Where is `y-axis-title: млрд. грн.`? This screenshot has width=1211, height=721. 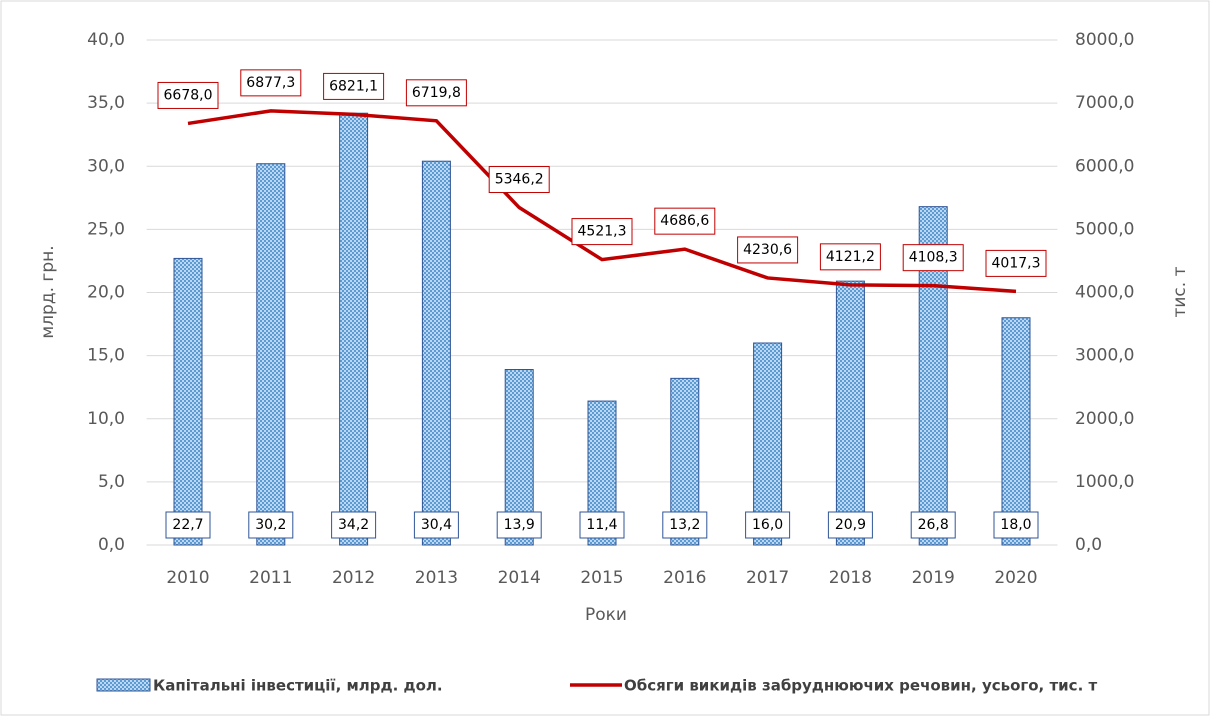 y-axis-title: млрд. грн. is located at coordinates (48, 291).